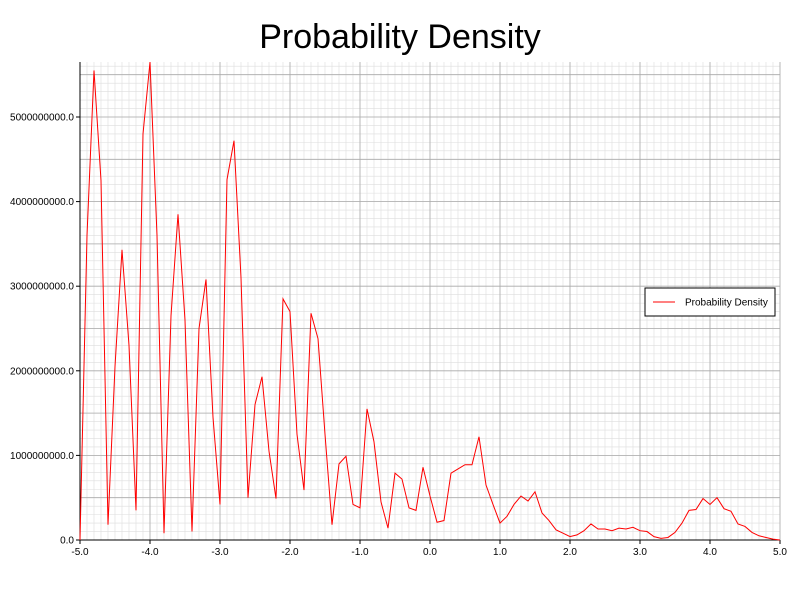 The width and height of the screenshot is (800, 600). I want to click on x-tick-label: 2.0, so click(570, 552).